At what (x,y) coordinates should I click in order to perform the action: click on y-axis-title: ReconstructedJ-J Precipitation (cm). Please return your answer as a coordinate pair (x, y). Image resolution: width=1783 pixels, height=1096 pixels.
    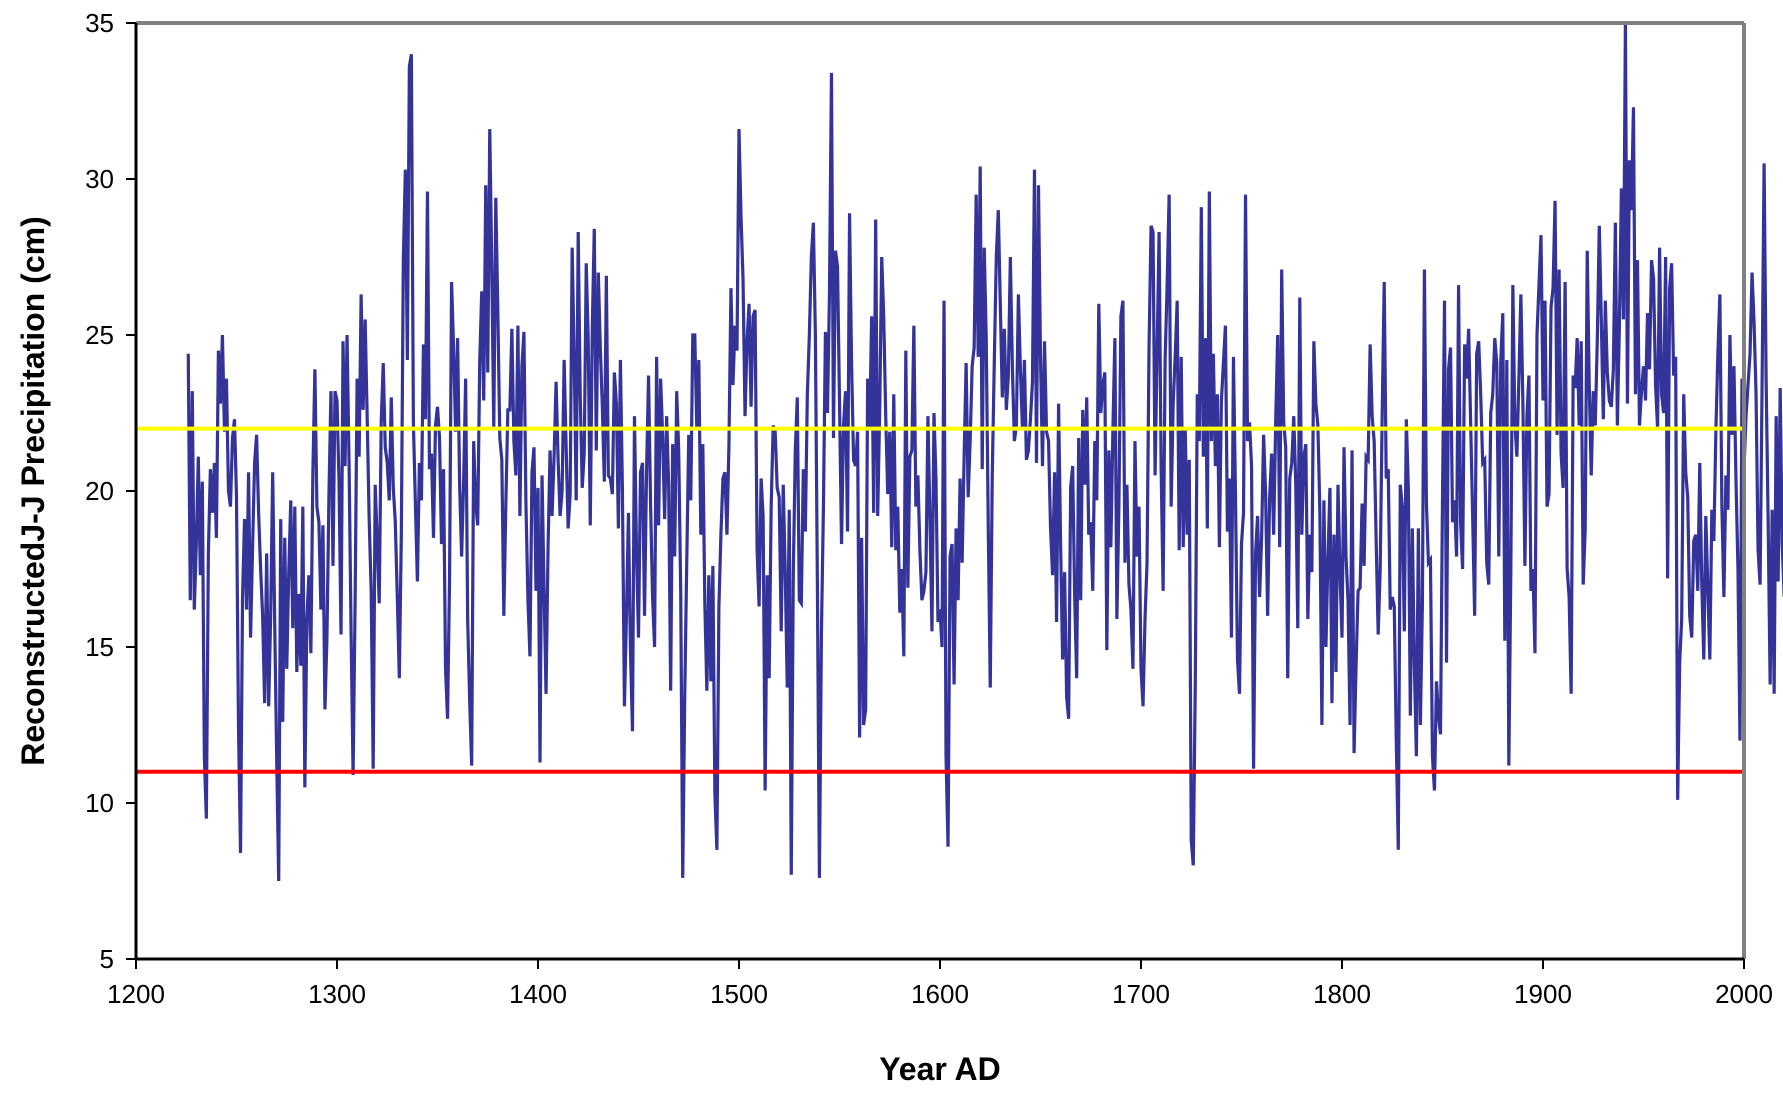
    Looking at the image, I should click on (33, 490).